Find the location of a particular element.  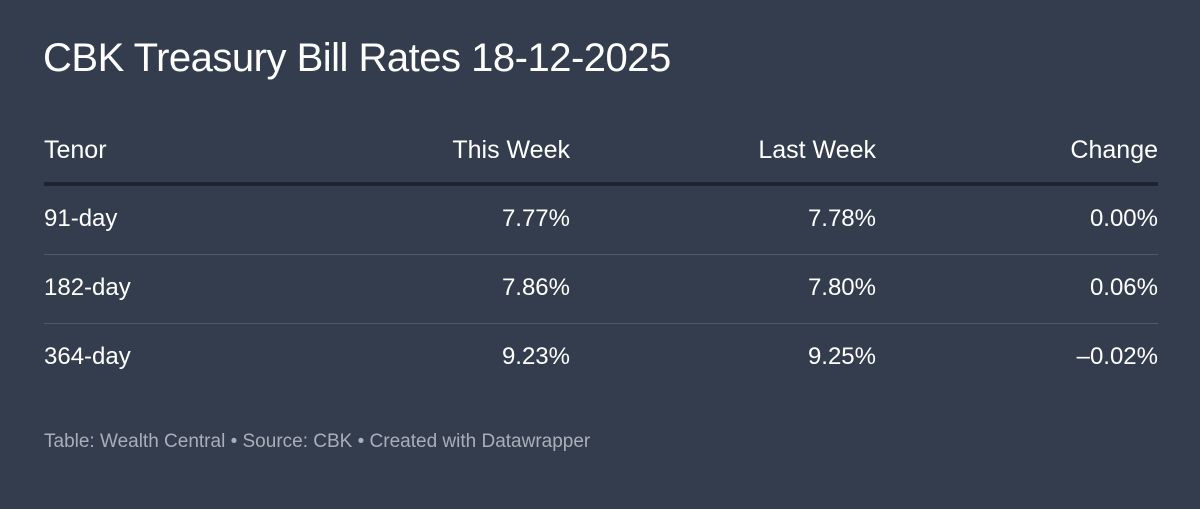

header-row: Tenor This Week Last Week Change is located at coordinates (601, 156).